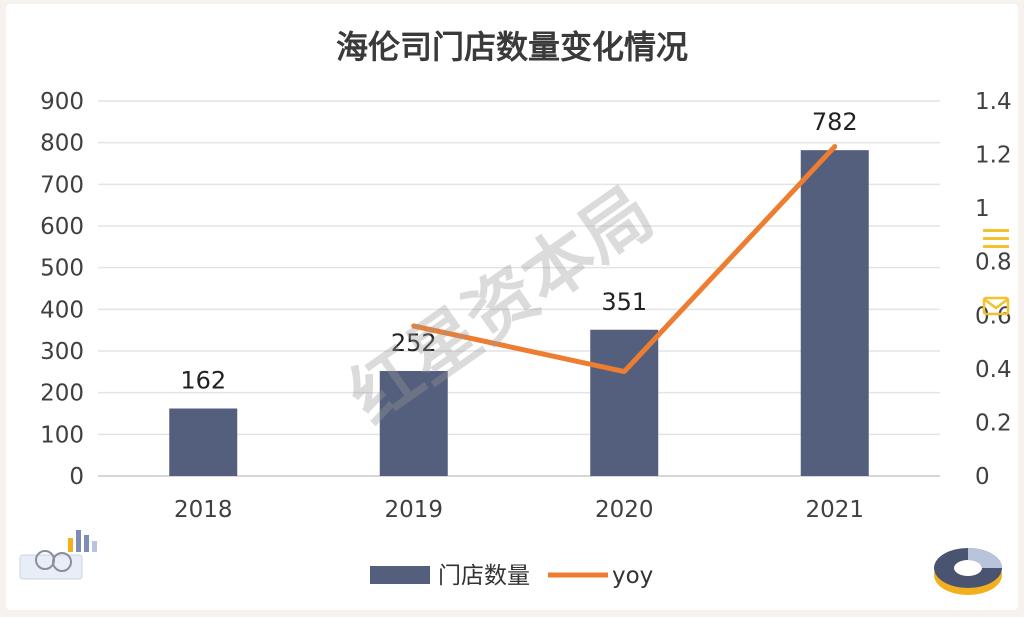 This screenshot has width=1024, height=617. Describe the element at coordinates (62, 102) in the screenshot. I see `y-left-tick-label: 900` at that location.